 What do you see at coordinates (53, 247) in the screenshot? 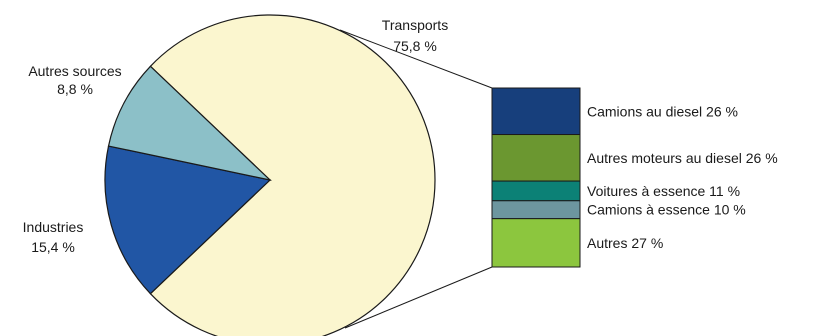
I see `slice-value-industries: 15,4 %` at bounding box center [53, 247].